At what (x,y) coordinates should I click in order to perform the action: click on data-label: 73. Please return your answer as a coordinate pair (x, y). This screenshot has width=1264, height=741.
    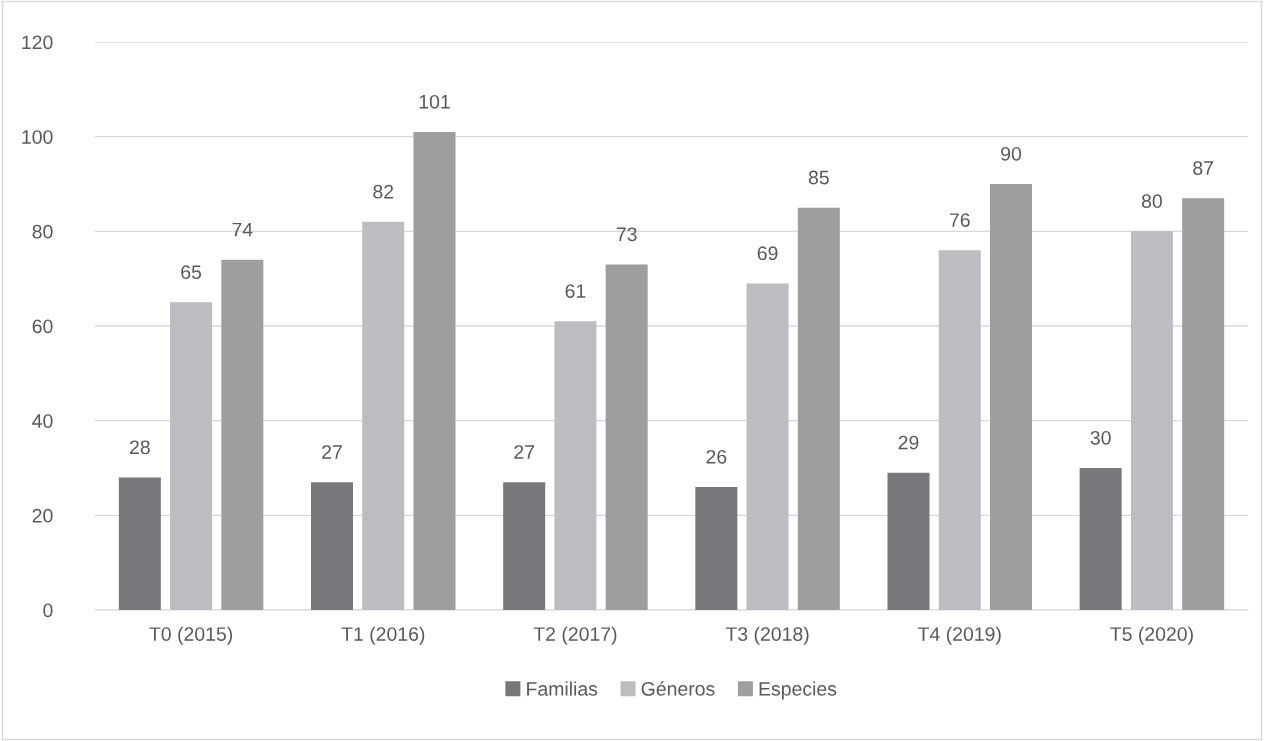
    Looking at the image, I should click on (626, 234).